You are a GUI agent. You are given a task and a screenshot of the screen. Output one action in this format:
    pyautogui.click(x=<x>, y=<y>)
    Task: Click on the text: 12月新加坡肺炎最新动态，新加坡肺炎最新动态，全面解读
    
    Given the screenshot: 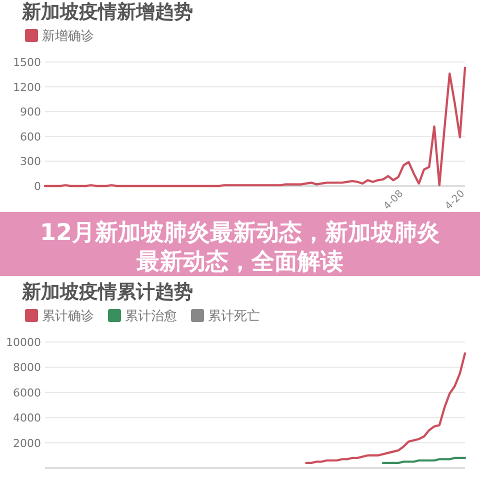 What is the action you would take?
    pyautogui.click(x=240, y=247)
    